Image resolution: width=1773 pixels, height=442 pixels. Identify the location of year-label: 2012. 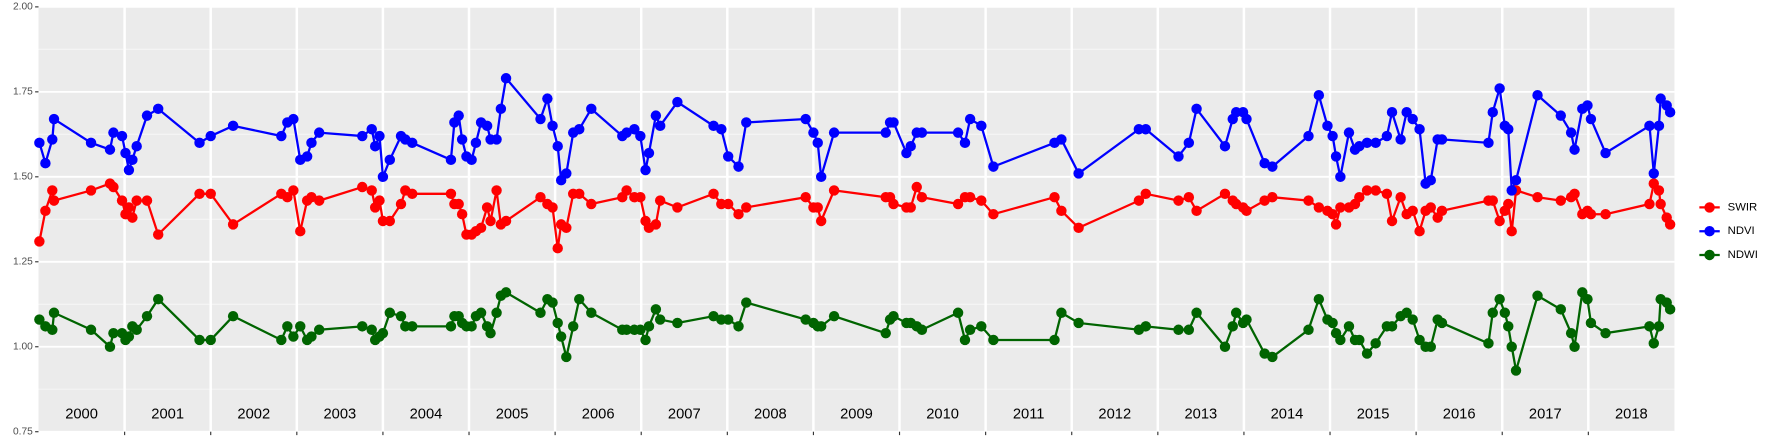
(1114, 415).